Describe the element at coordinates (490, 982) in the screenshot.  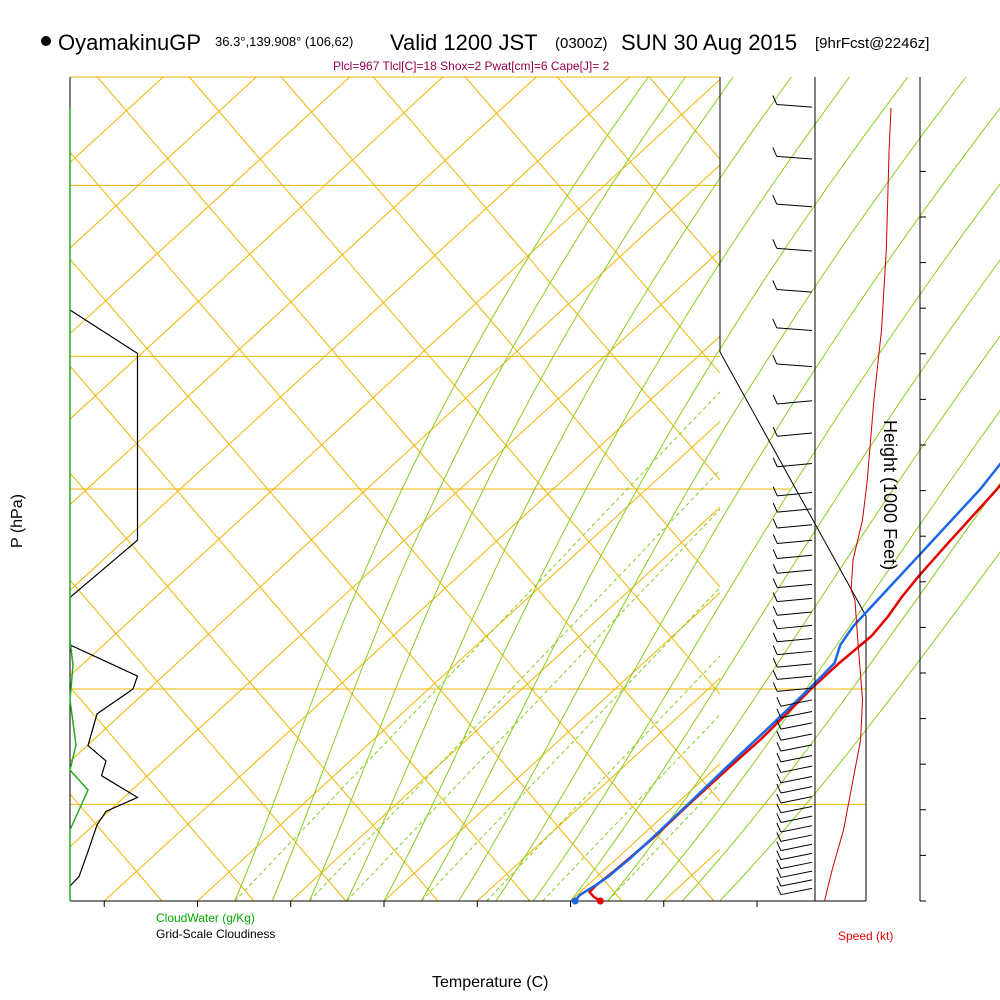
I see `x-axis-label: Temperature (C)` at that location.